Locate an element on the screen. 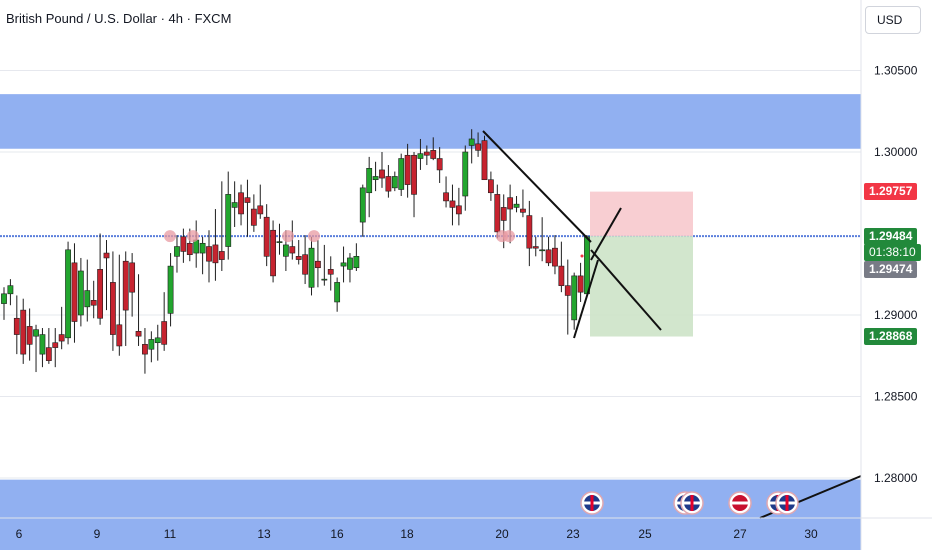  symbol-title: British Pound / U.S. Dollar · 4h · FXCM is located at coordinates (119, 18).